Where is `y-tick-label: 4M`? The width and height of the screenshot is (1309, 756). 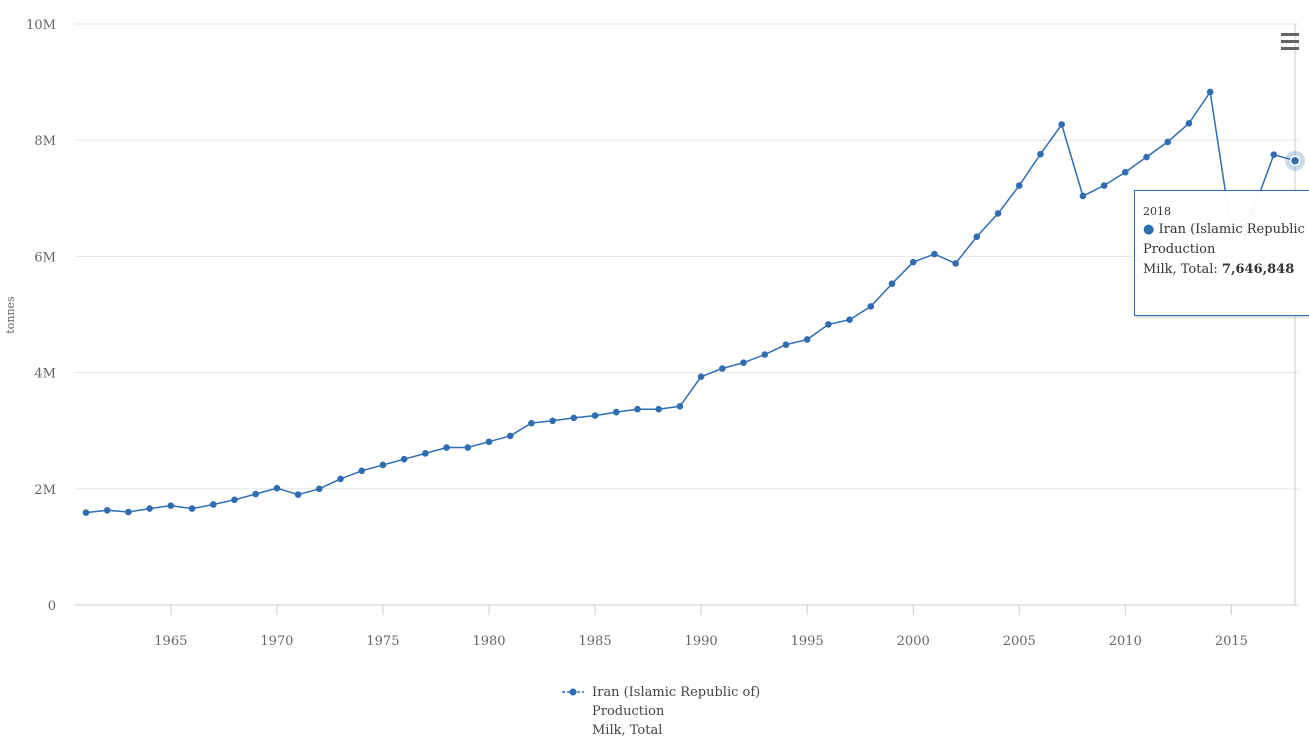 y-tick-label: 4M is located at coordinates (45, 374).